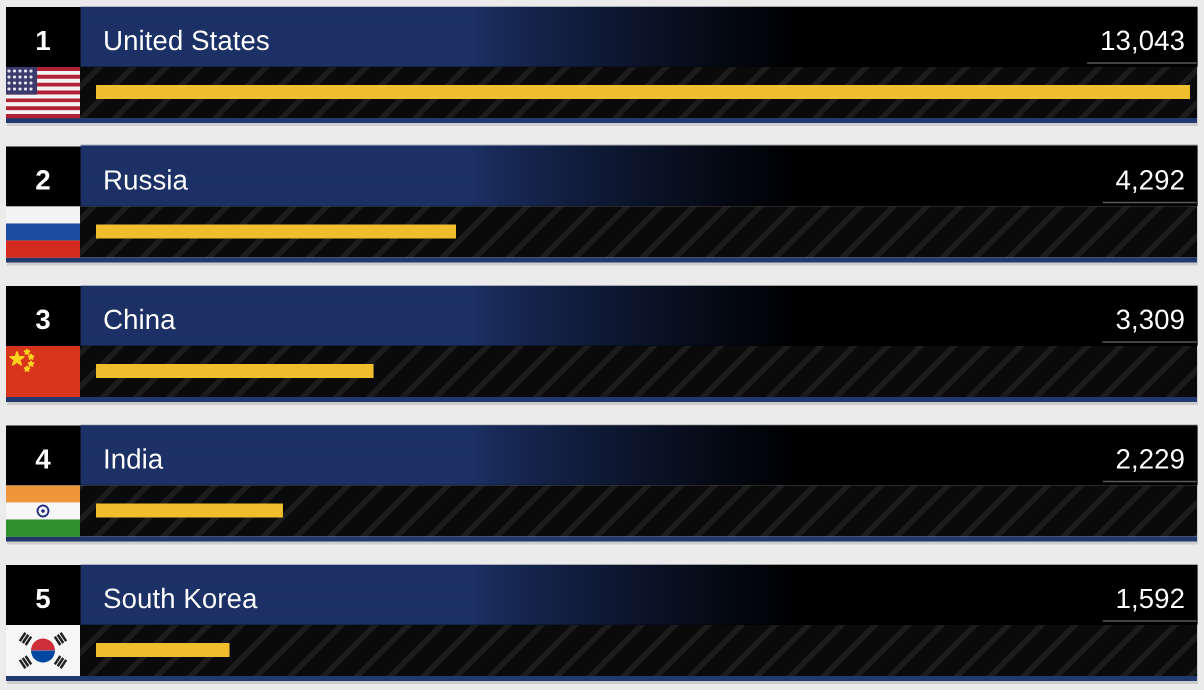  I want to click on data-label: 4,292, so click(1150, 182).